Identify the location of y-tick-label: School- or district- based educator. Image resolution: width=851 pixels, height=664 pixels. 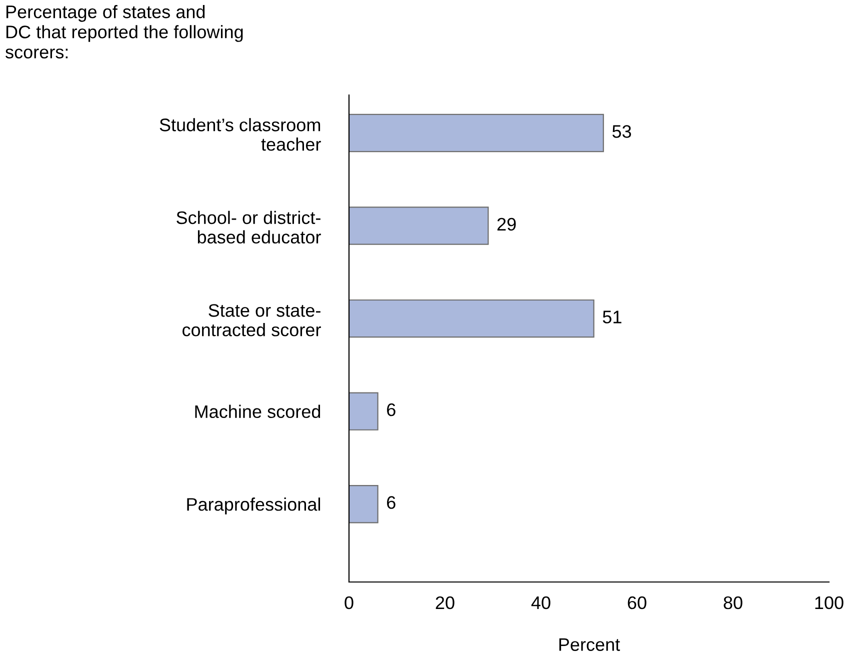
(248, 227).